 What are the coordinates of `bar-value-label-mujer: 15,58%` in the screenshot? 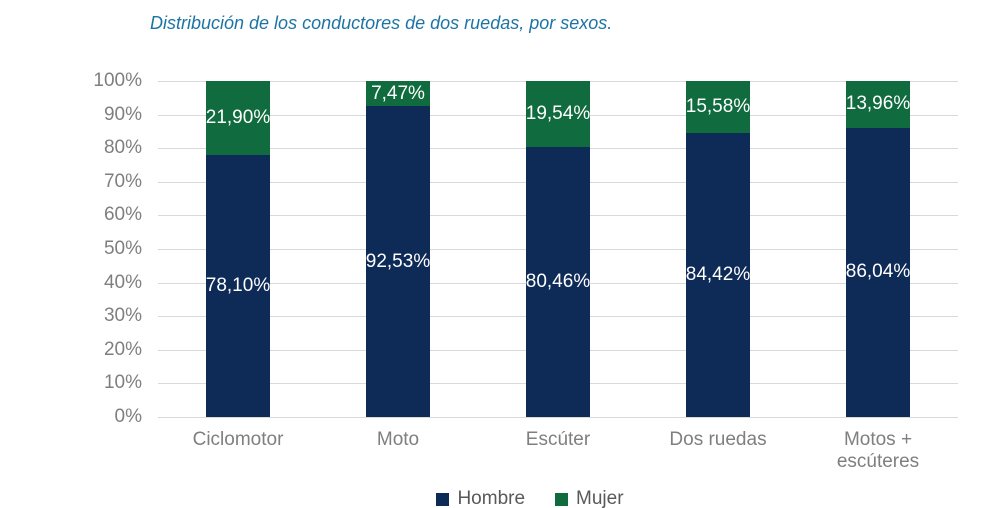 It's located at (718, 107).